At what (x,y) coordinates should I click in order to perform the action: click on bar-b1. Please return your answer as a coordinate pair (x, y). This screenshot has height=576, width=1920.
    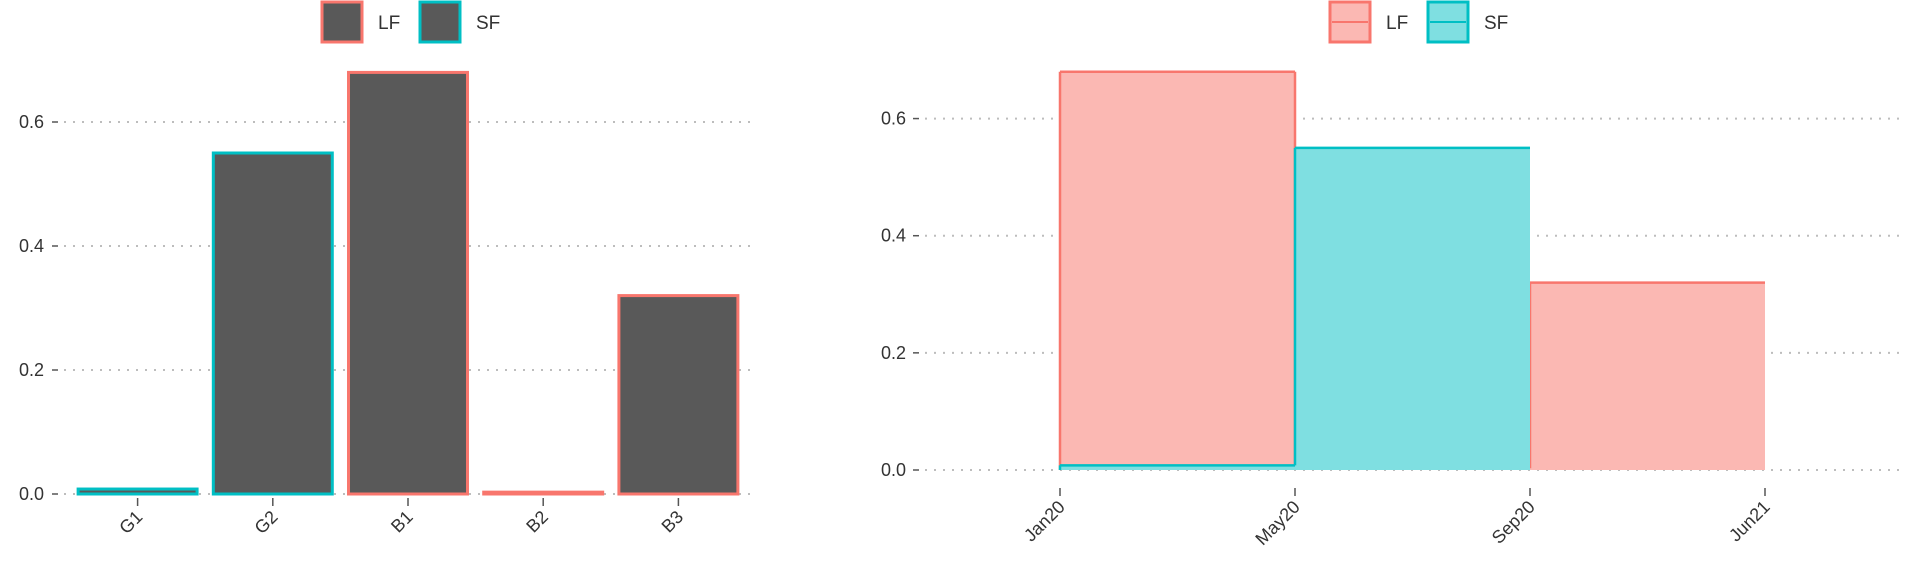
    Looking at the image, I should click on (408, 283).